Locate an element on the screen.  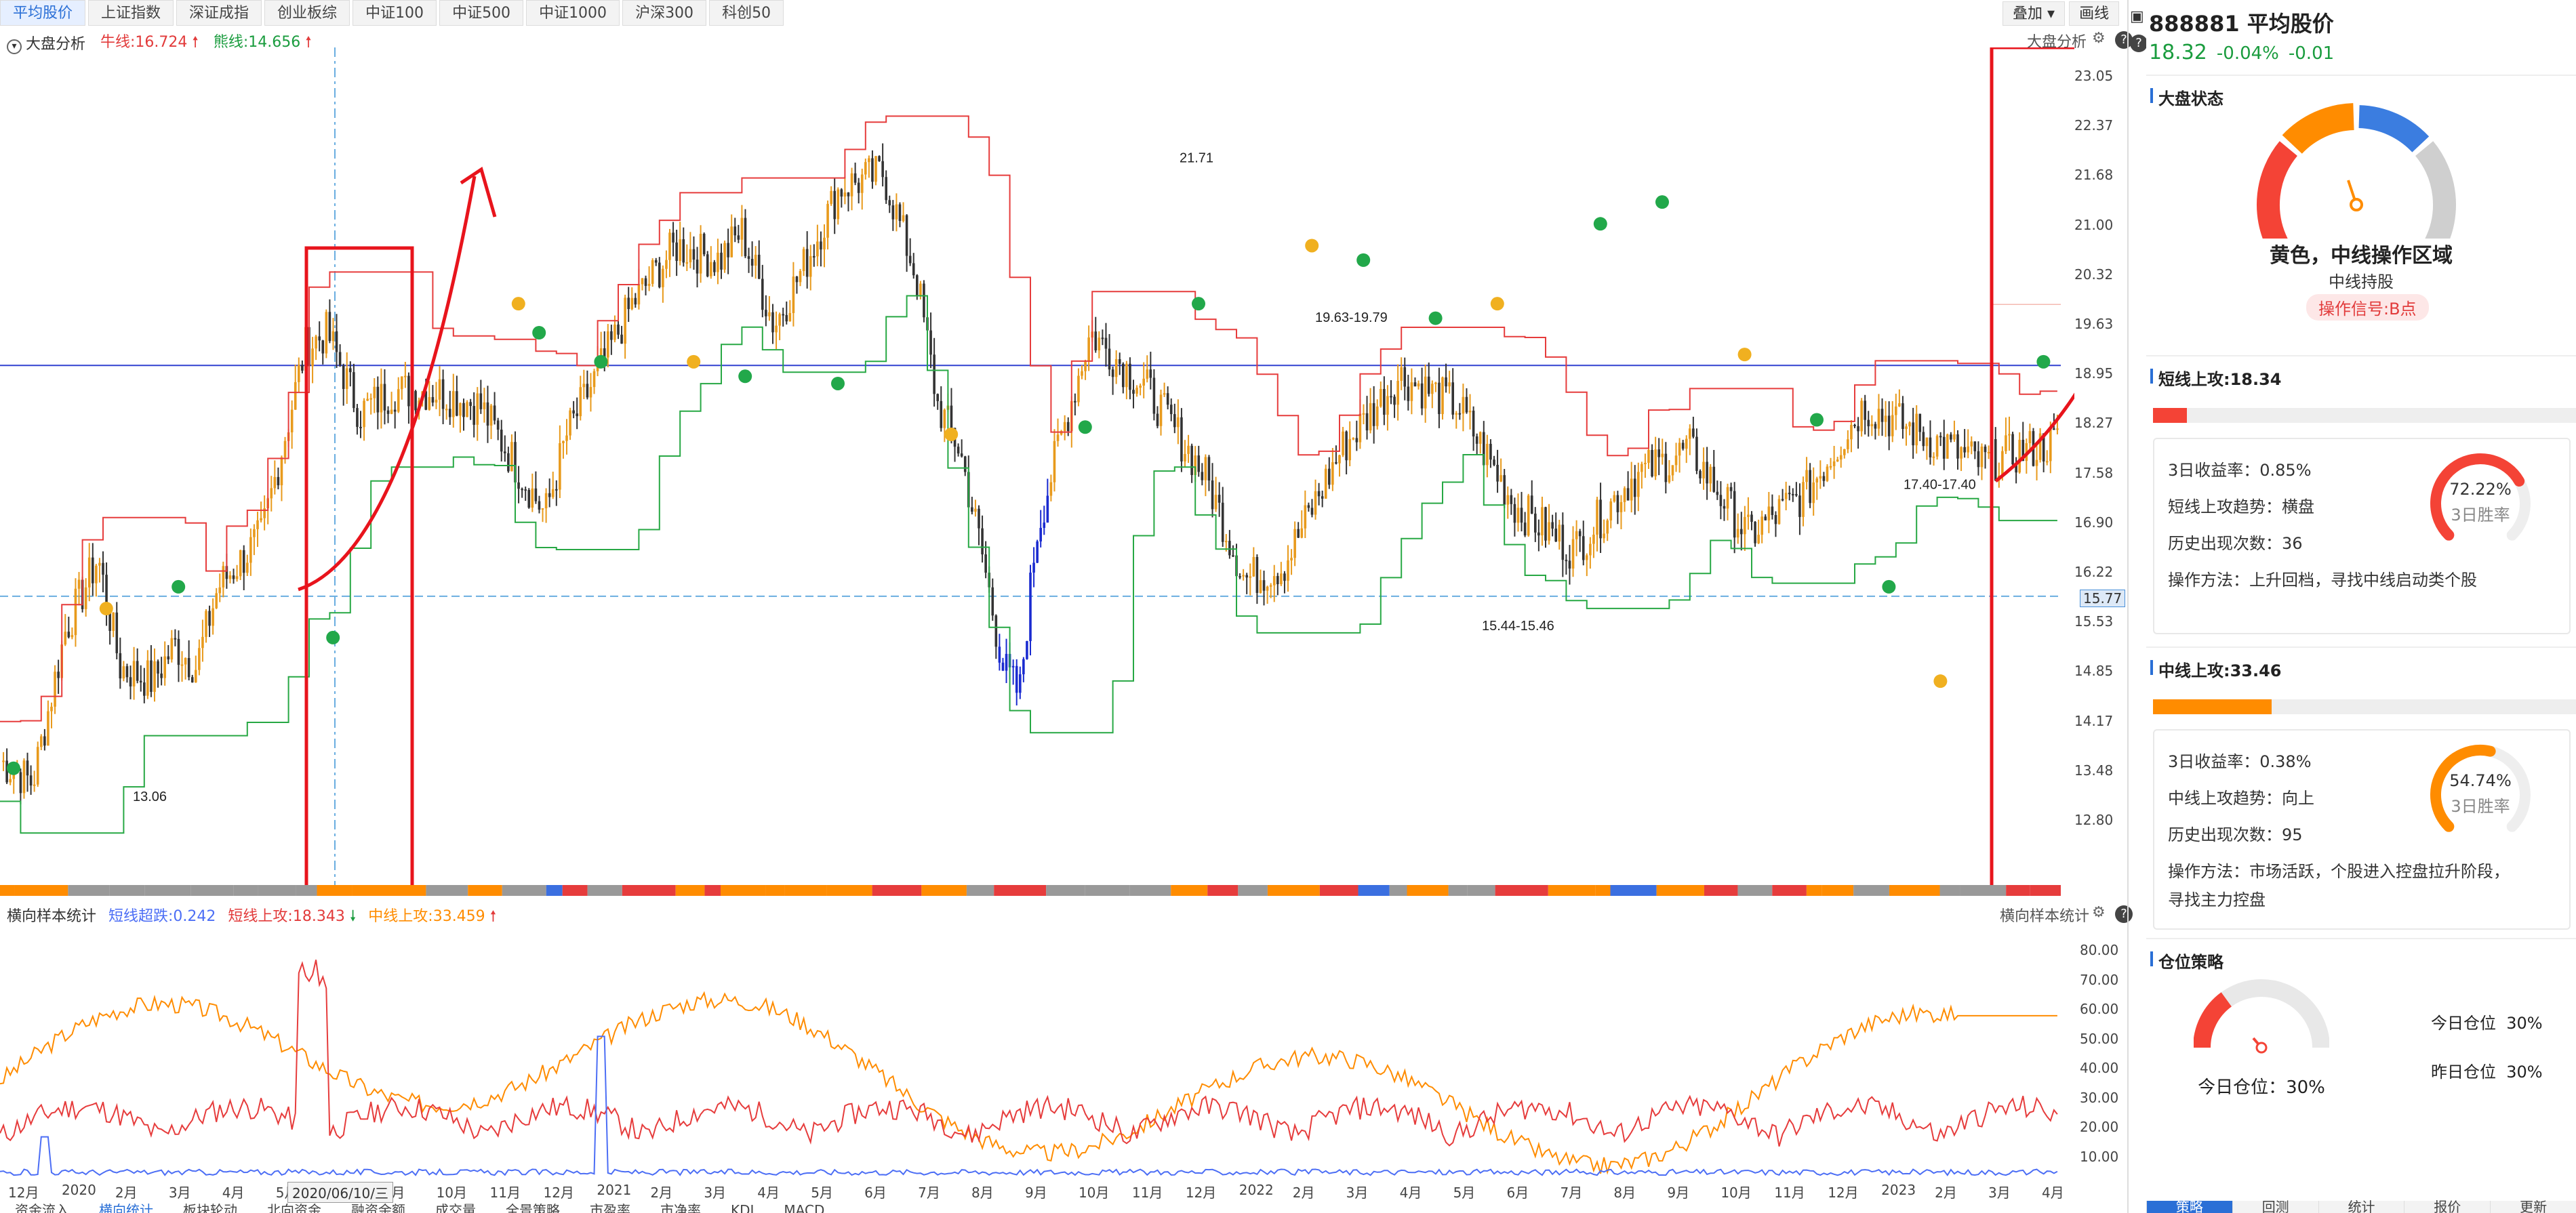
panel-divider is located at coordinates (2128, 606).